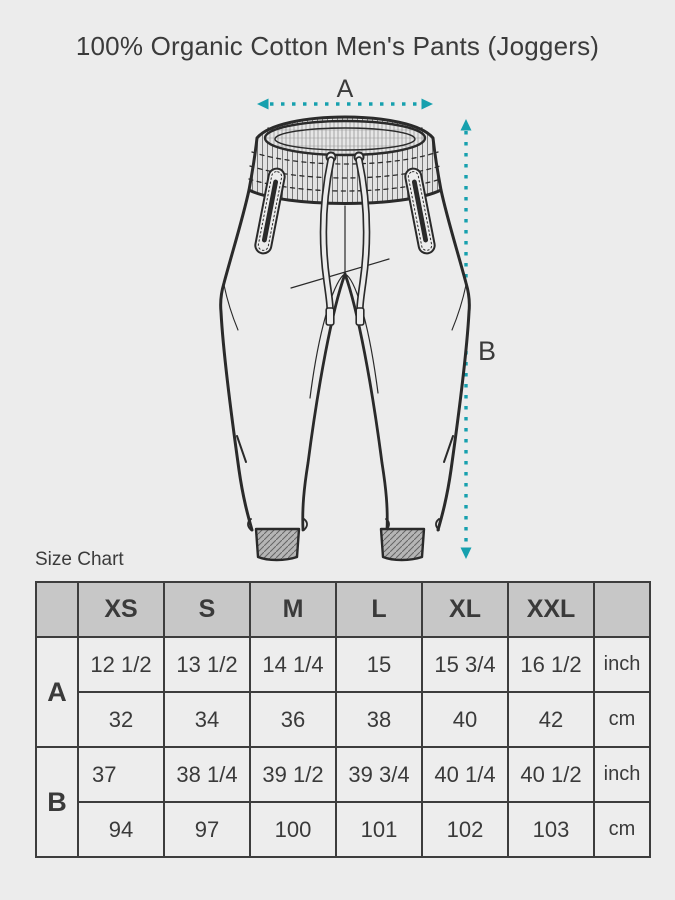 Image resolution: width=675 pixels, height=900 pixels. I want to click on pants-body, so click(345, 360).